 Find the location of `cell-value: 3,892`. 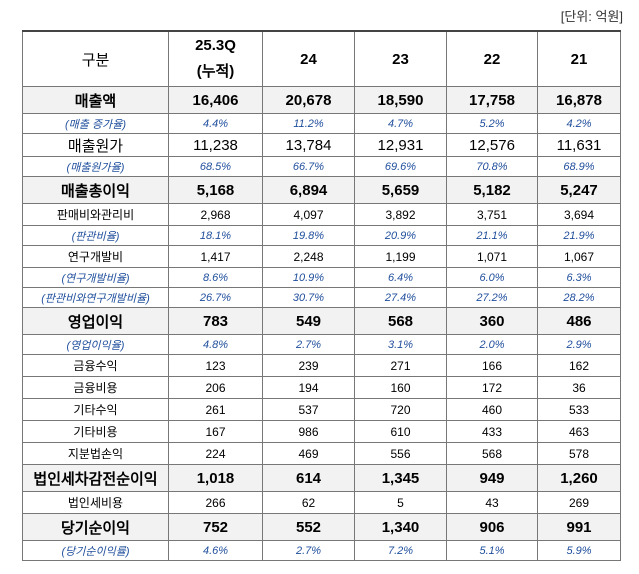

cell-value: 3,892 is located at coordinates (400, 214).